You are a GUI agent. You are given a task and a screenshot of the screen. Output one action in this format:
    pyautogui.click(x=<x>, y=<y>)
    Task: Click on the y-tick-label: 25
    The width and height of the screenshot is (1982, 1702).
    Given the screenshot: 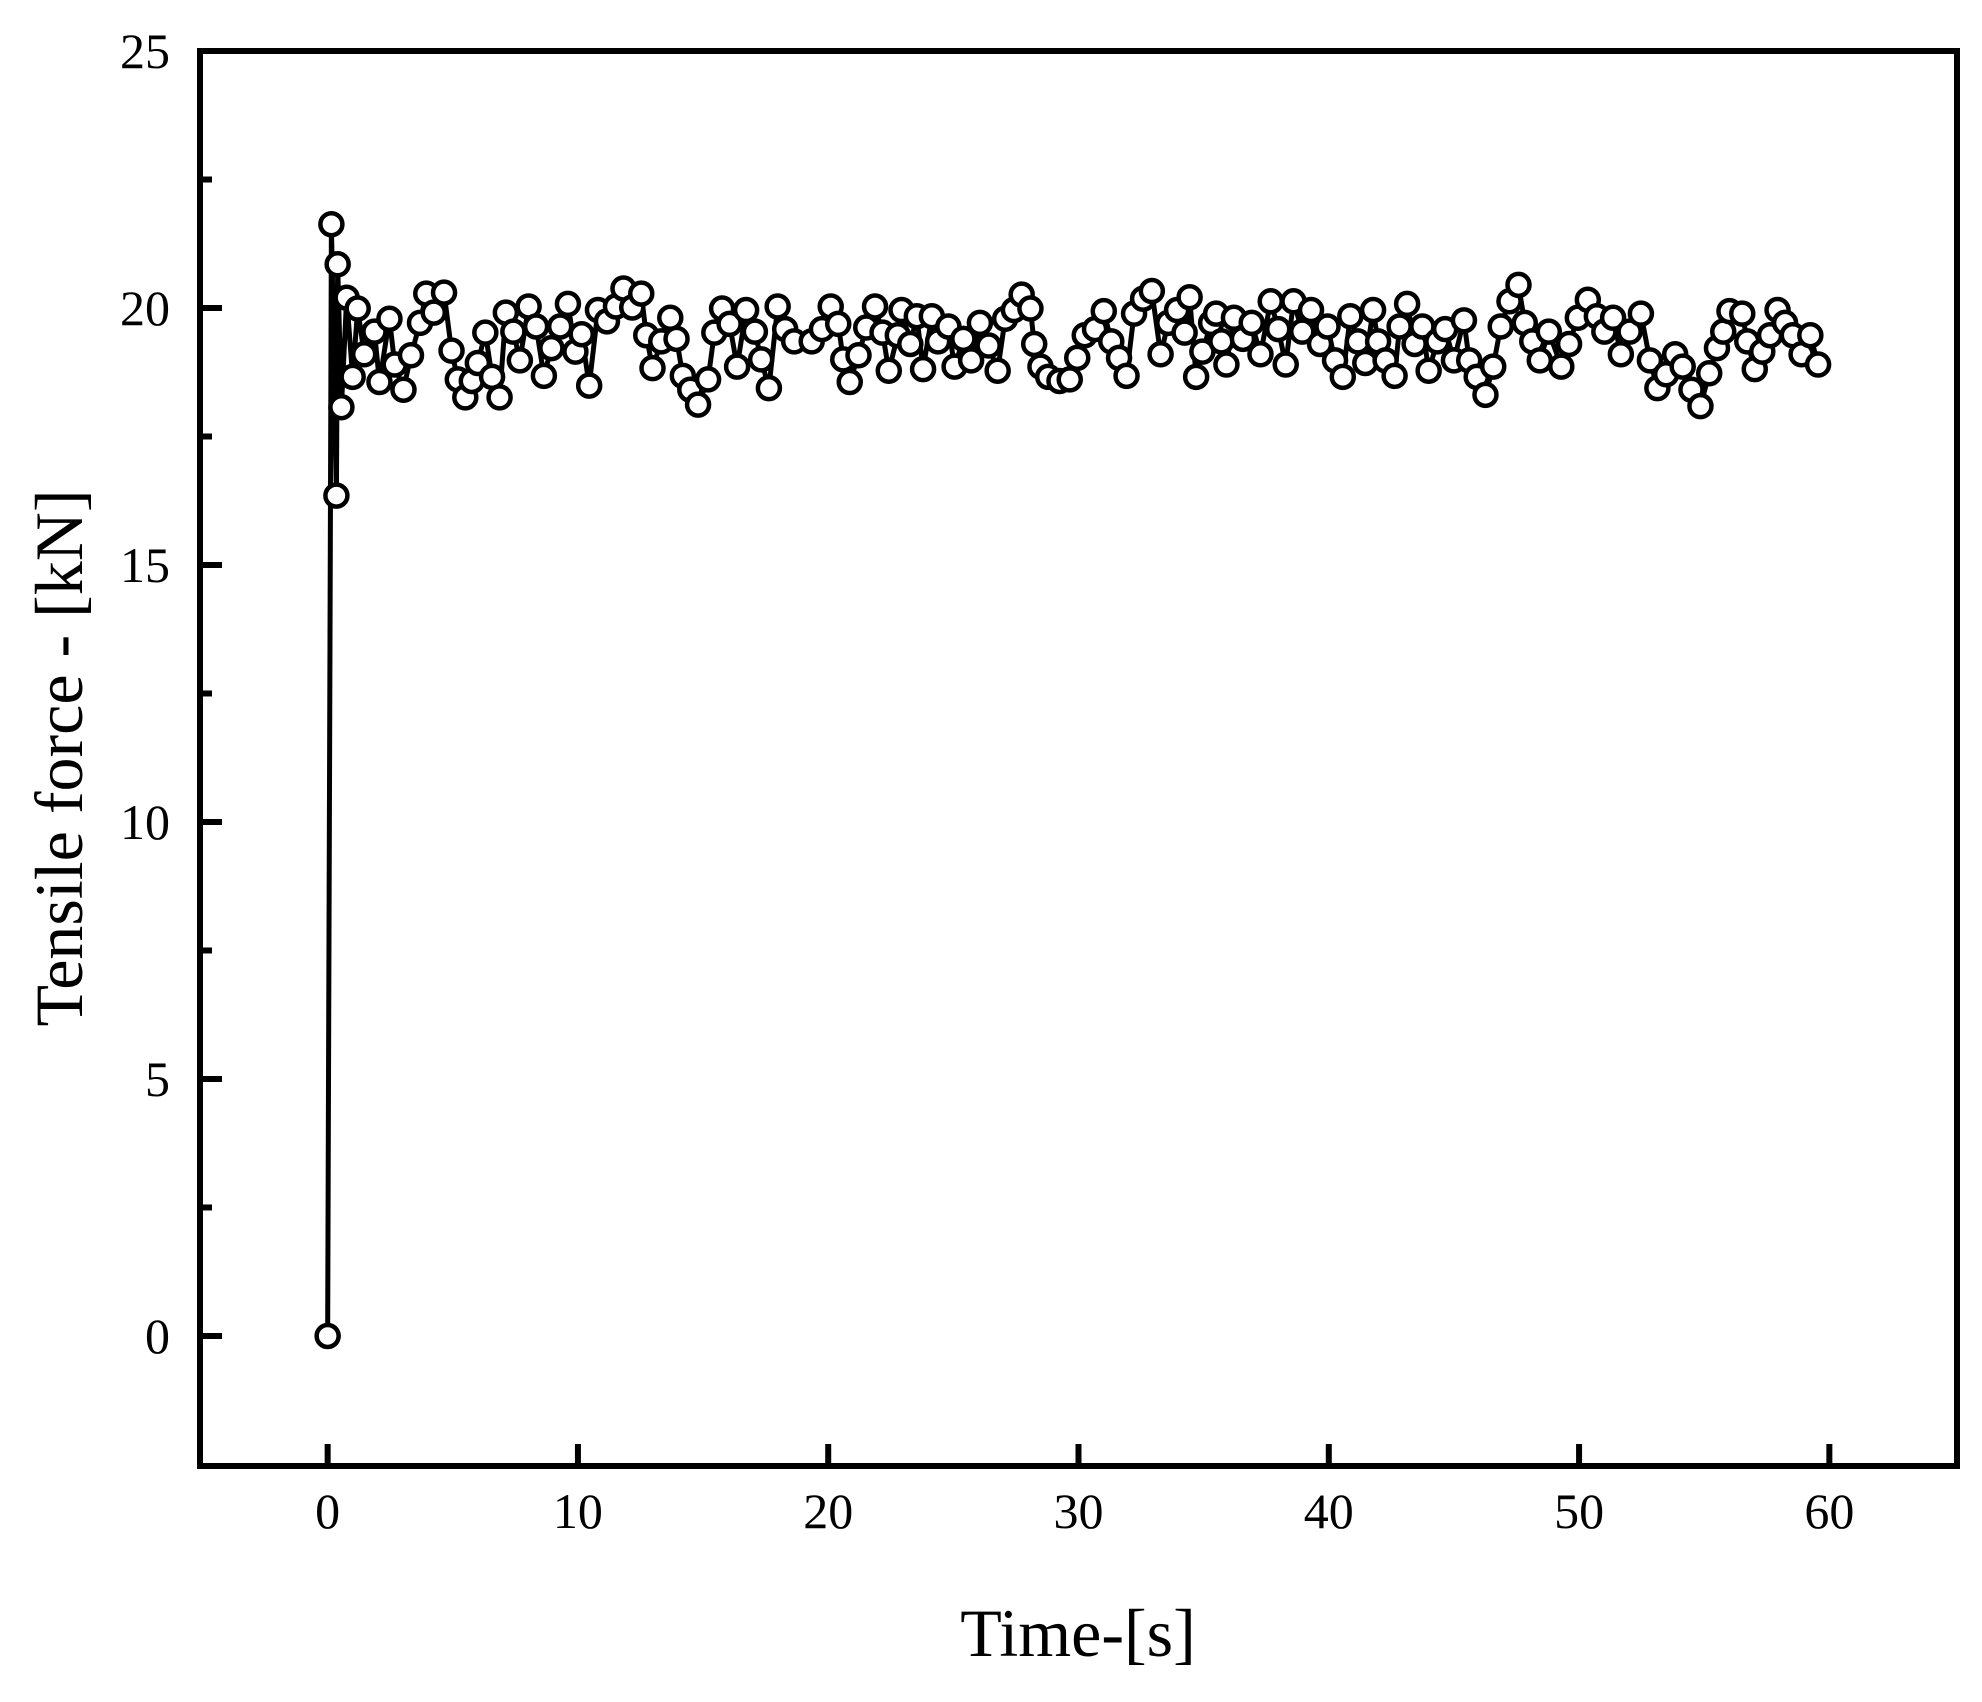 What is the action you would take?
    pyautogui.click(x=145, y=51)
    